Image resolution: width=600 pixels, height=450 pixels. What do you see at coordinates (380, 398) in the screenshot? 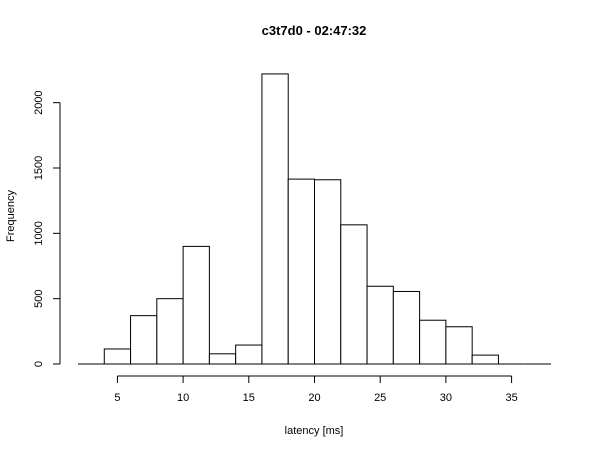
I see `x-tick-label-25: 25` at bounding box center [380, 398].